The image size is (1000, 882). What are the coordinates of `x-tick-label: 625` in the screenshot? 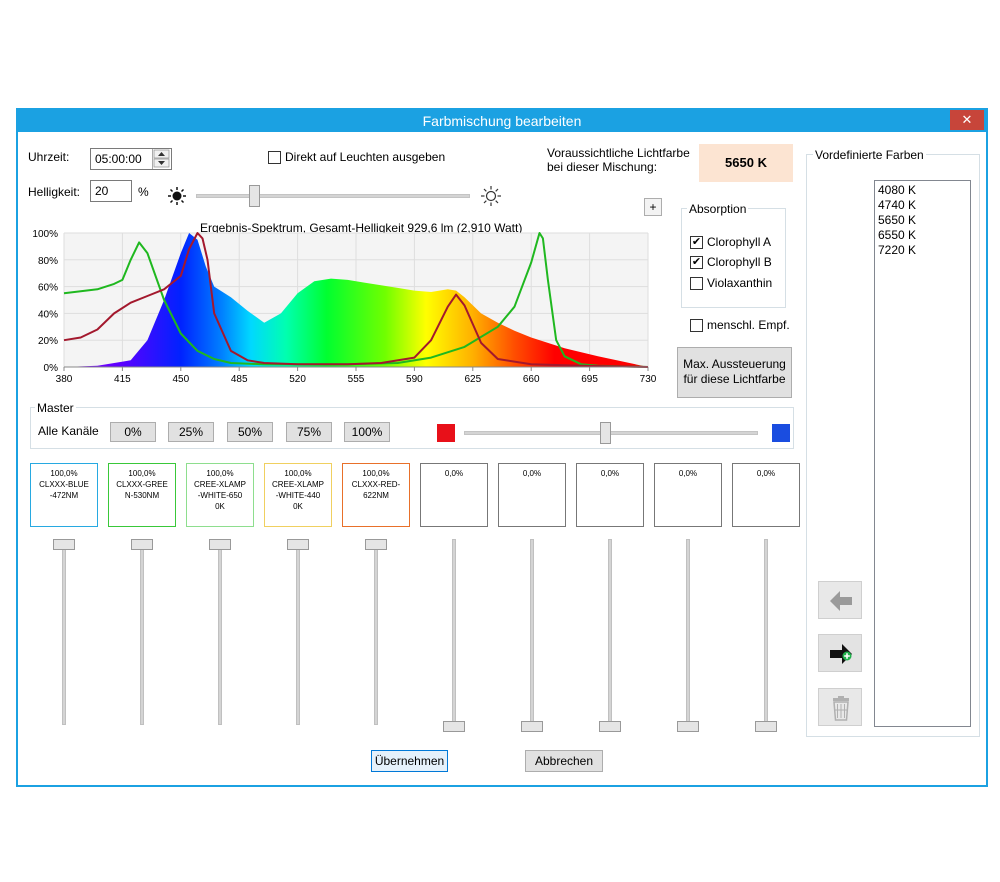 It's located at (472, 379).